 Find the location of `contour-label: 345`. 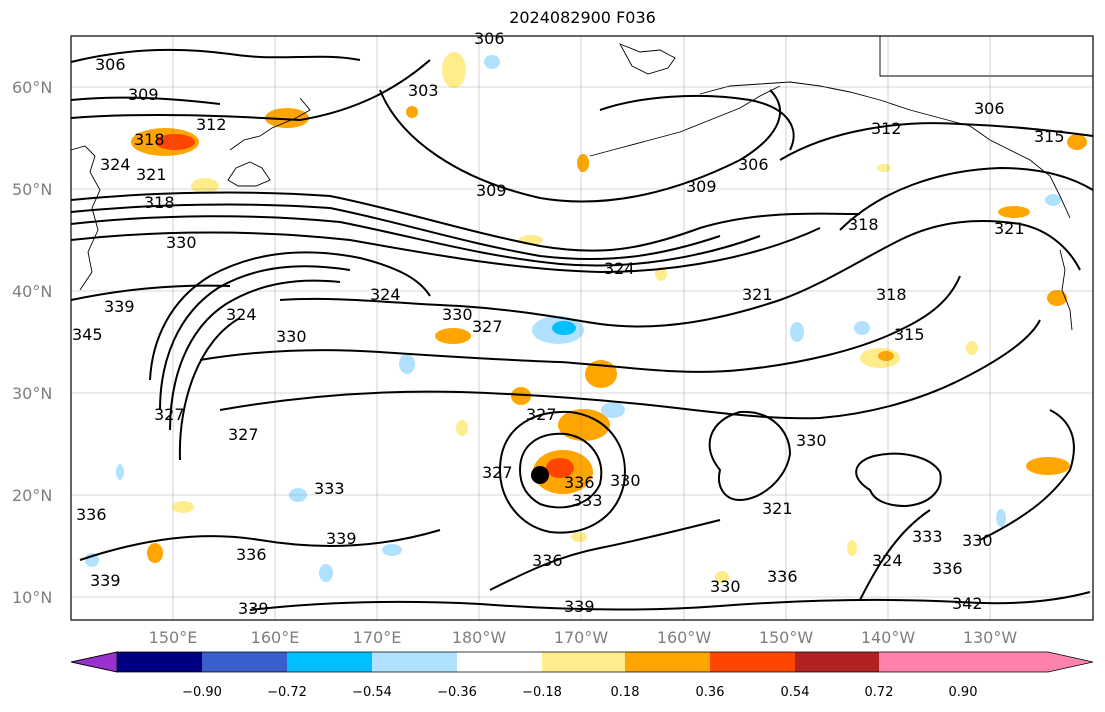

contour-label: 345 is located at coordinates (87, 334).